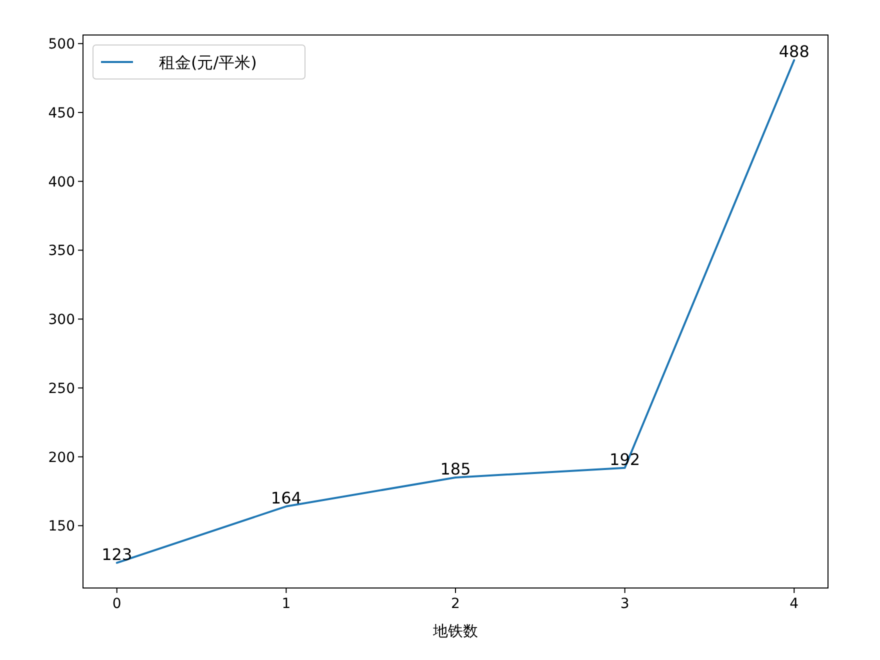 The height and width of the screenshot is (660, 880). Describe the element at coordinates (61, 526) in the screenshot. I see `y-tick-label: 150` at that location.